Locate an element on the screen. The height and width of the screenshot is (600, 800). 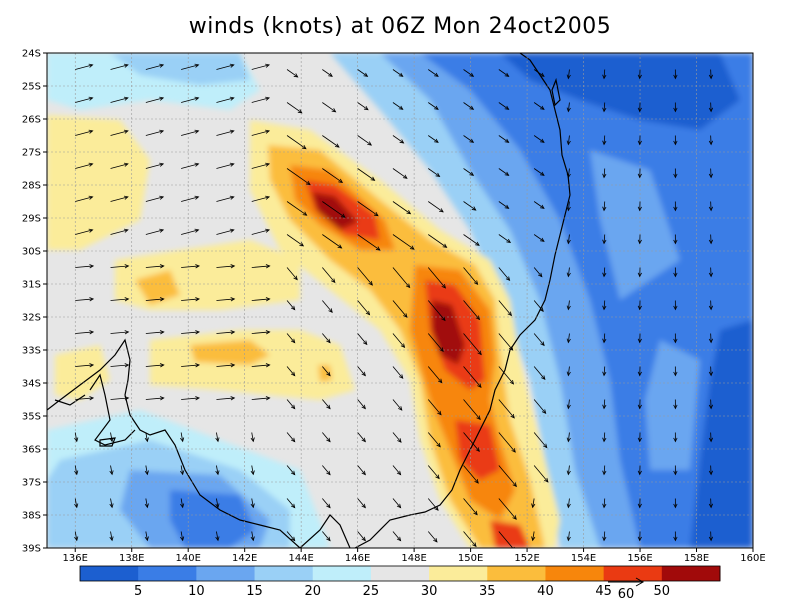
colorbar-label: 20 is located at coordinates (312, 591).